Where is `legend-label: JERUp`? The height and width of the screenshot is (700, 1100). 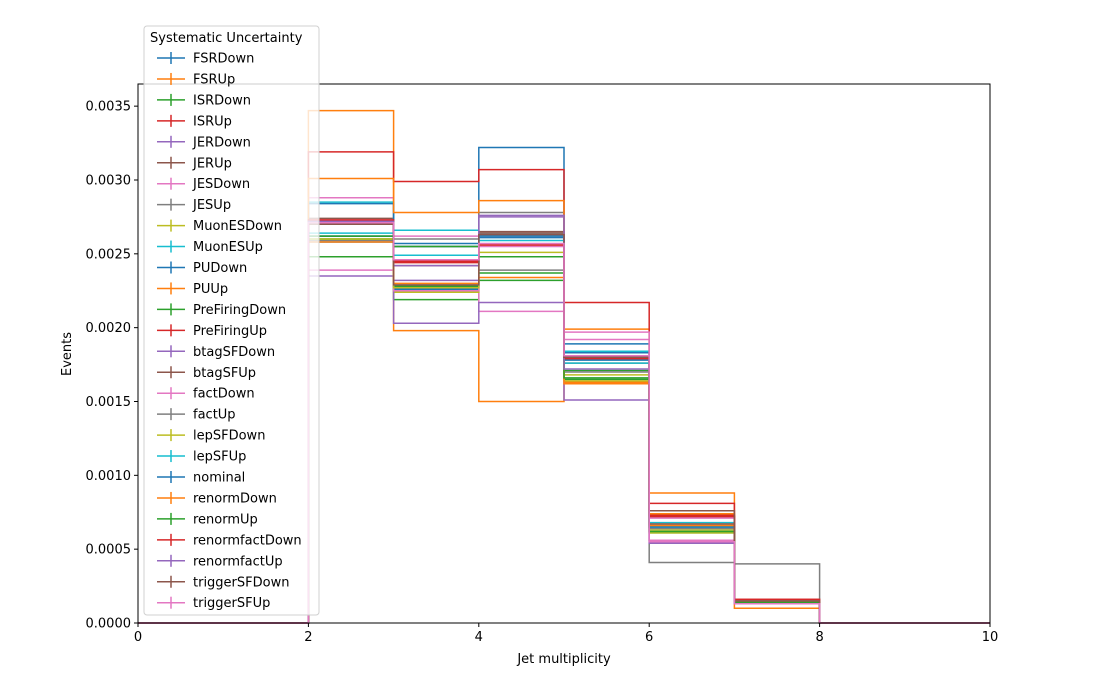 legend-label: JERUp is located at coordinates (212, 163).